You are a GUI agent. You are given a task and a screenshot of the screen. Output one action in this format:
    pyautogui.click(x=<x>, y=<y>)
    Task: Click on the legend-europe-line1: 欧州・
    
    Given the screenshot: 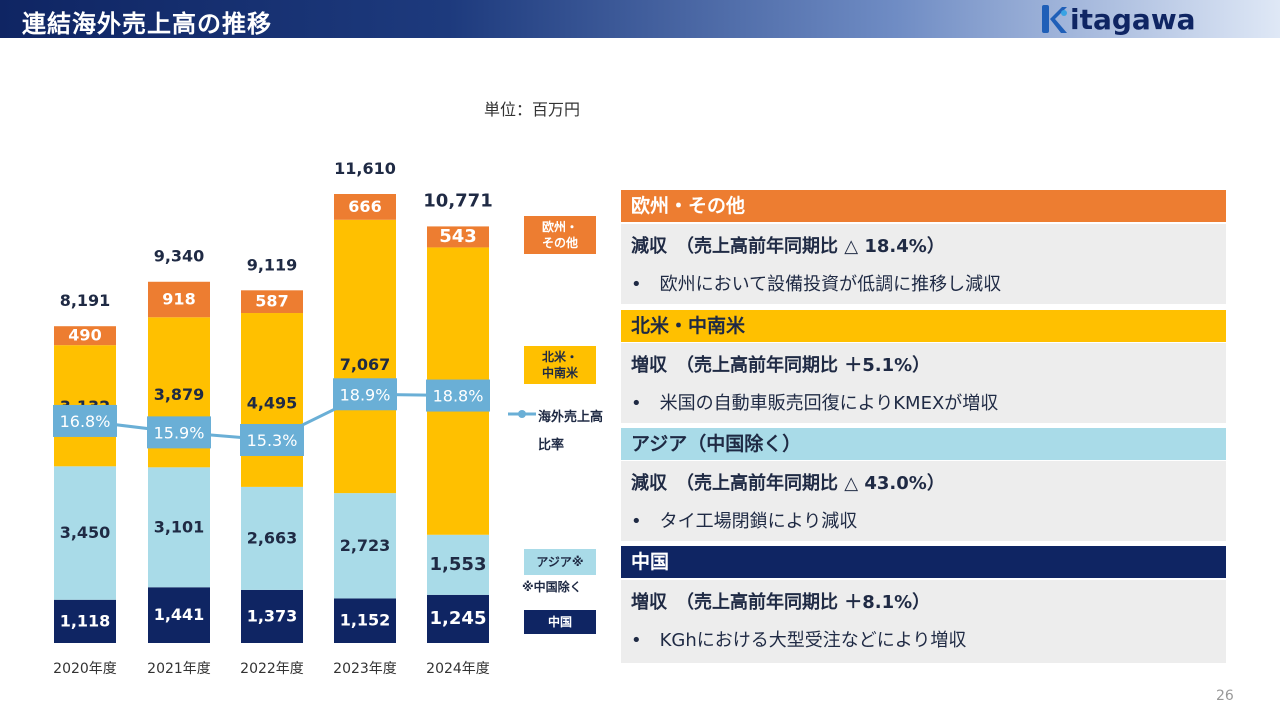 What is the action you would take?
    pyautogui.click(x=559, y=227)
    